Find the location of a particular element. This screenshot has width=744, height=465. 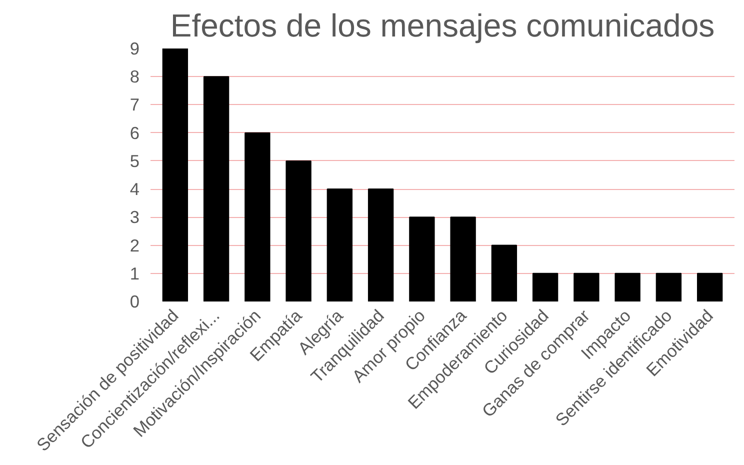

y-tick-label: 1 is located at coordinates (135, 273).